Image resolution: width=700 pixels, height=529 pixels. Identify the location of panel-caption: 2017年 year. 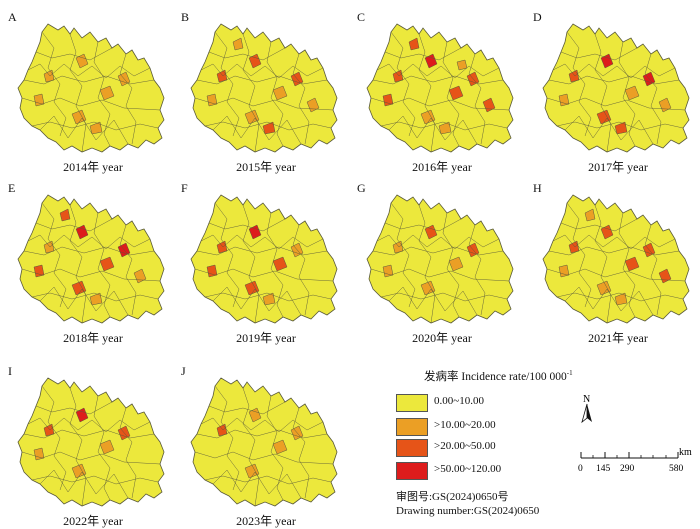
(618, 167).